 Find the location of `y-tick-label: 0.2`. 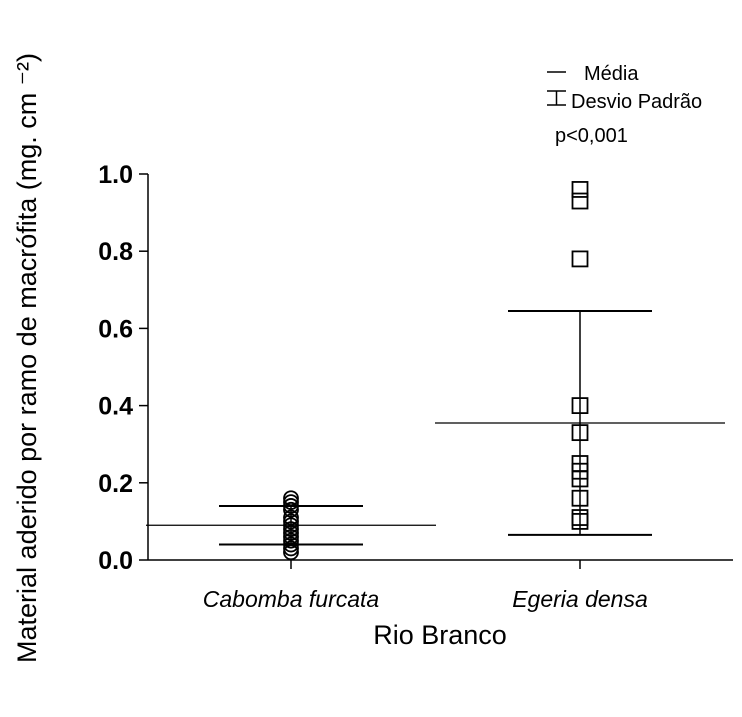

y-tick-label: 0.2 is located at coordinates (115, 484).